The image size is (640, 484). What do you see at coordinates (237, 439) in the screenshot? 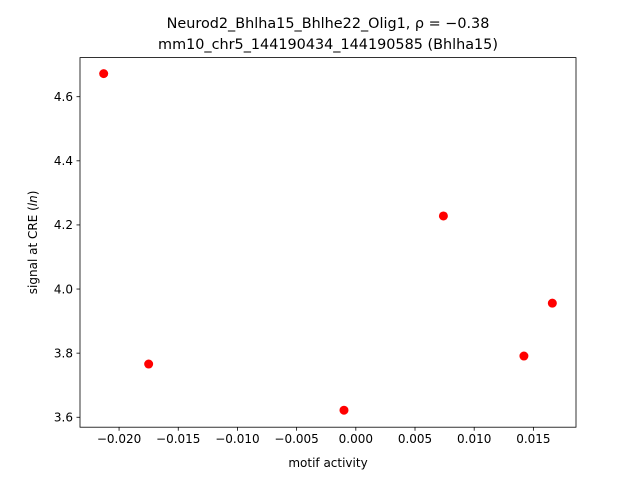
I see `x-tick-label: −0.010` at bounding box center [237, 439].